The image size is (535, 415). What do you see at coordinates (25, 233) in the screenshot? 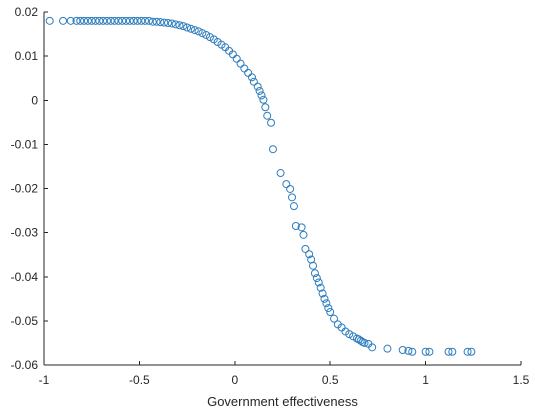
I see `y-tick-label: -0.03` at bounding box center [25, 233].